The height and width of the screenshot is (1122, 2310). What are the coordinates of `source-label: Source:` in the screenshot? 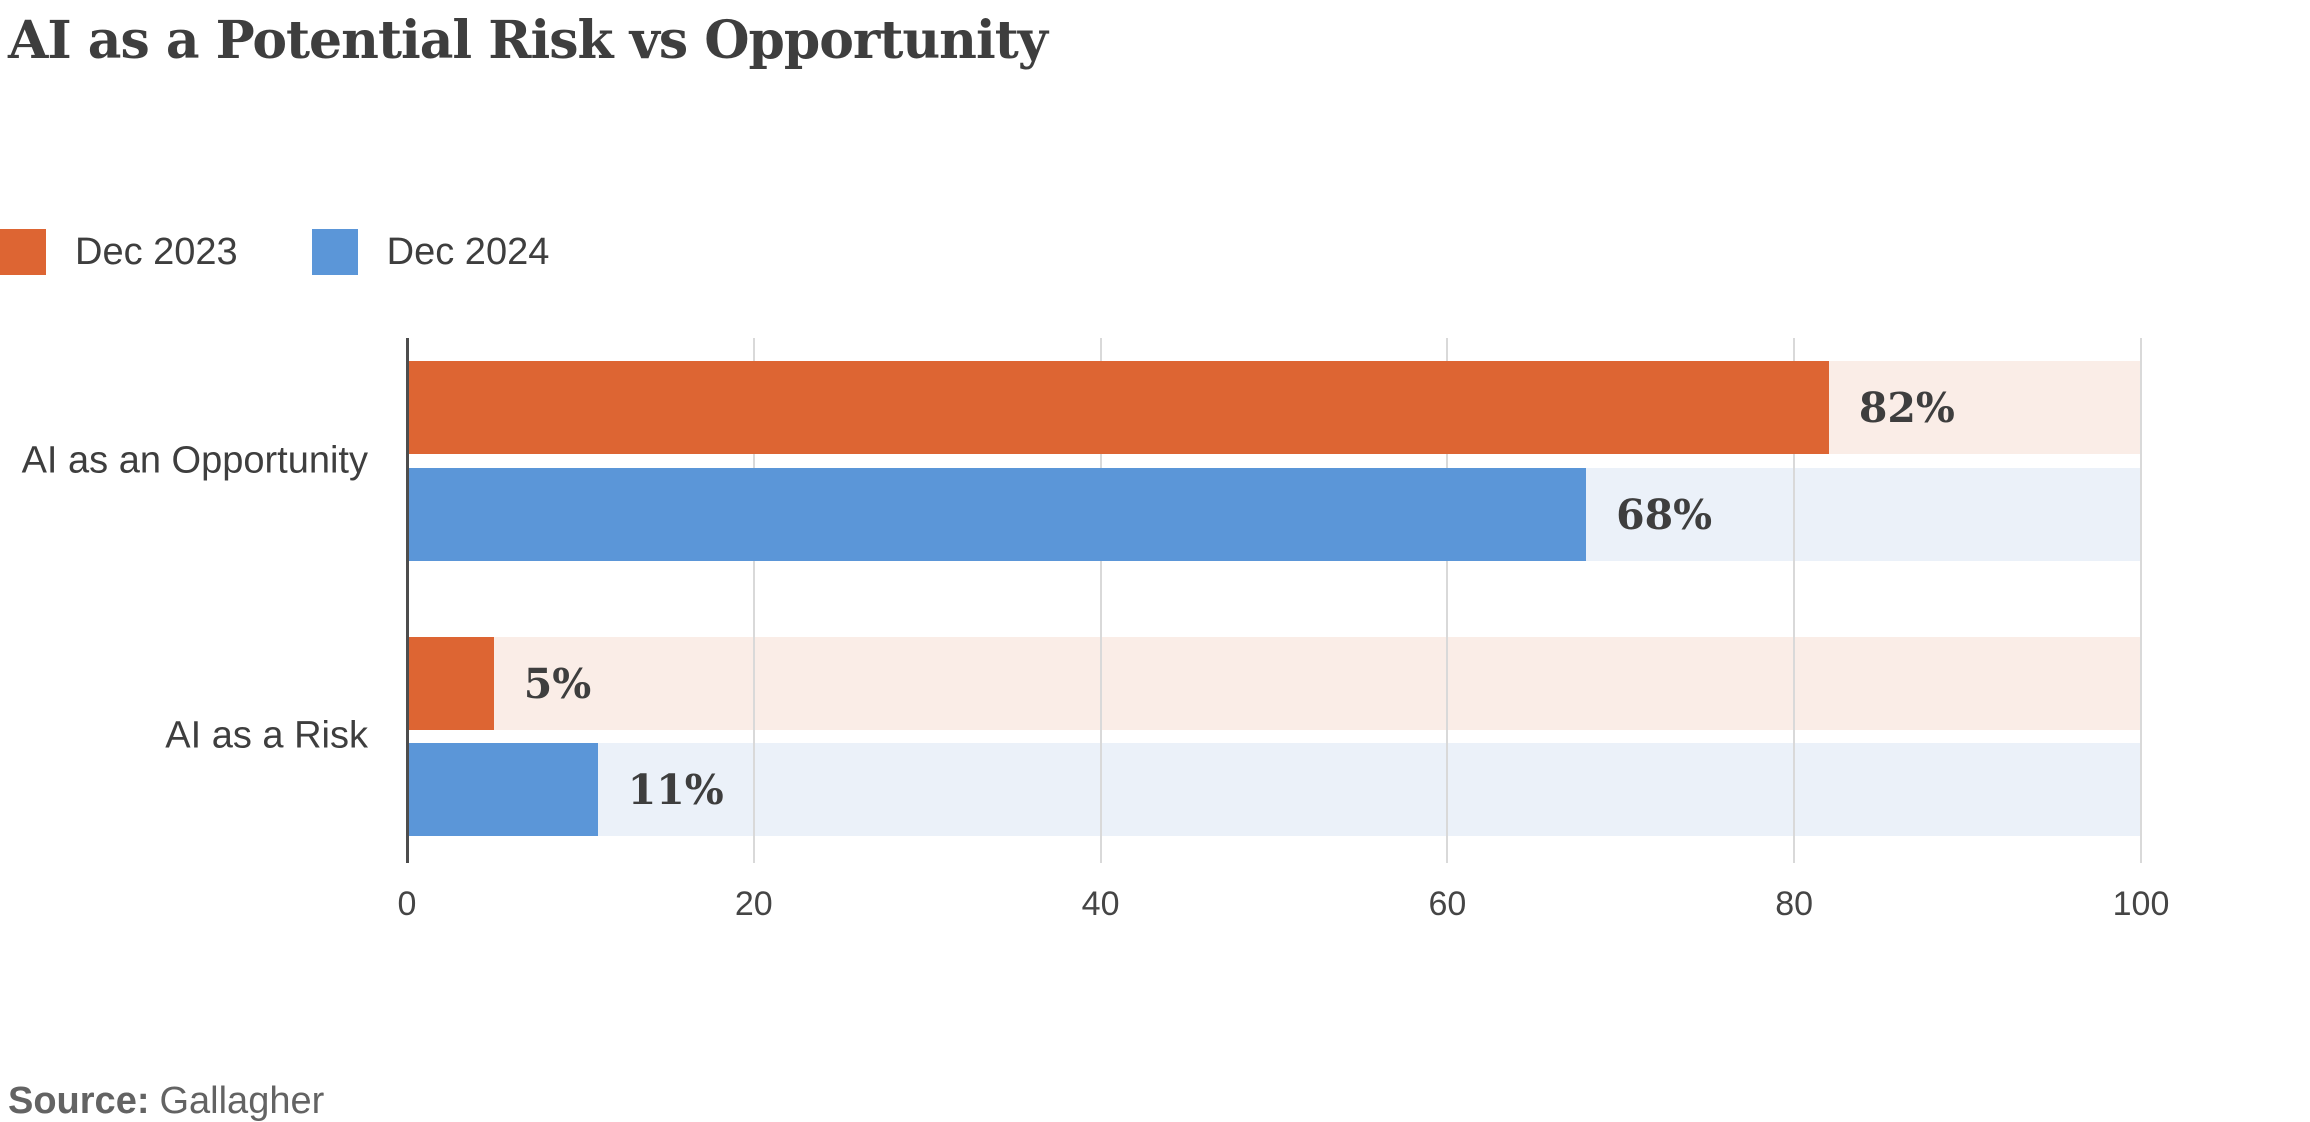 It's located at (79, 1101).